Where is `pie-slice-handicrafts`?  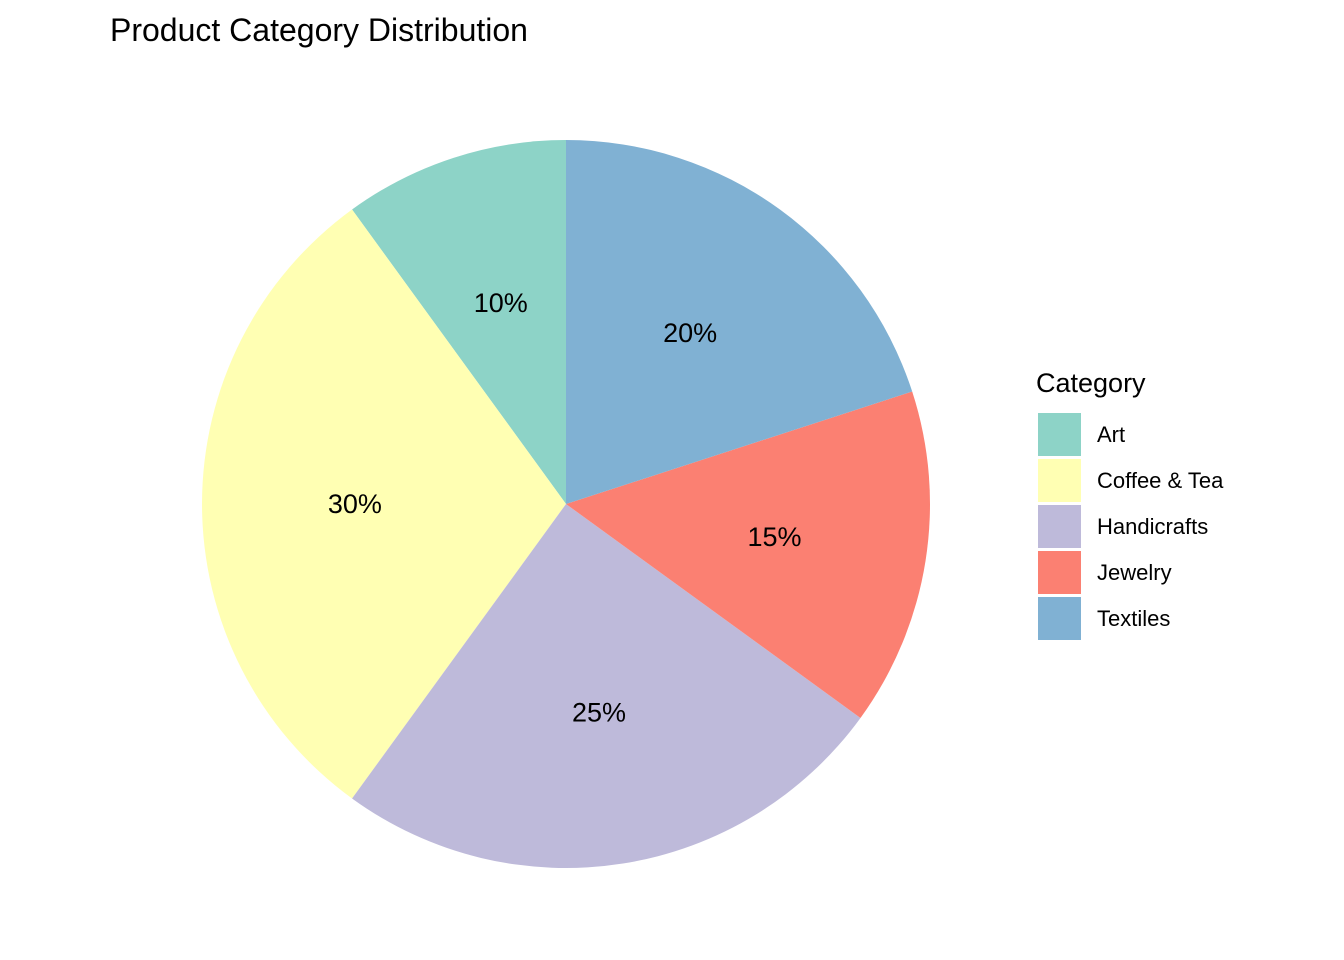
pie-slice-handicrafts is located at coordinates (606, 686).